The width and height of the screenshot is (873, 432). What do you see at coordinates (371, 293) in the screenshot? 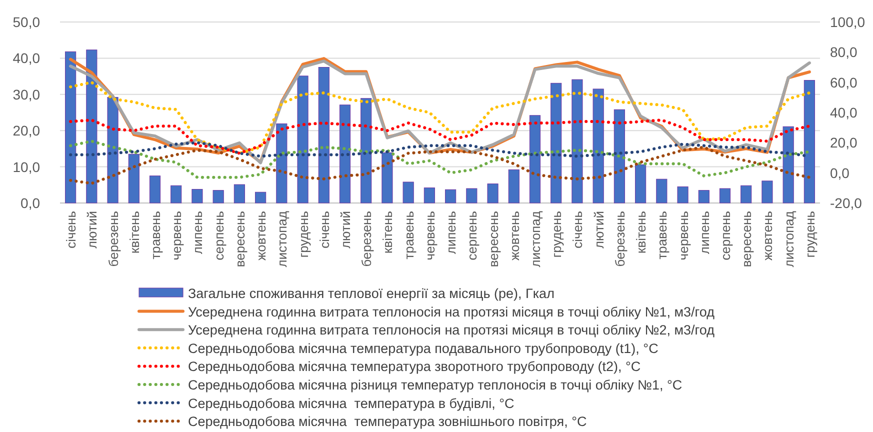
I see `legend-label: Загальне споживання теплової енергії за місяць (ре), Гкал` at bounding box center [371, 293].